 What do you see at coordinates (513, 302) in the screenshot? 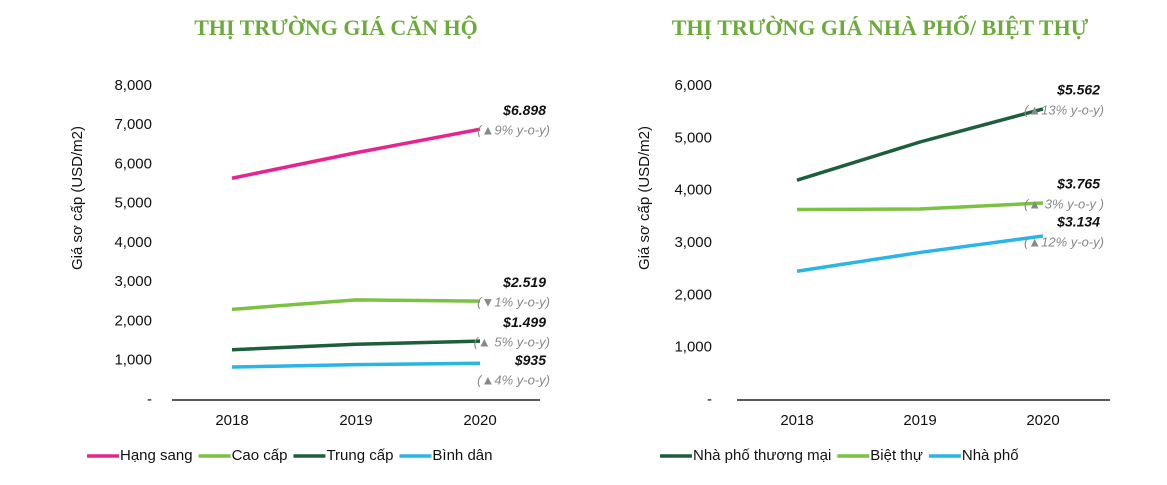
I see `annotation: (▼1% y-o-y)` at bounding box center [513, 302].